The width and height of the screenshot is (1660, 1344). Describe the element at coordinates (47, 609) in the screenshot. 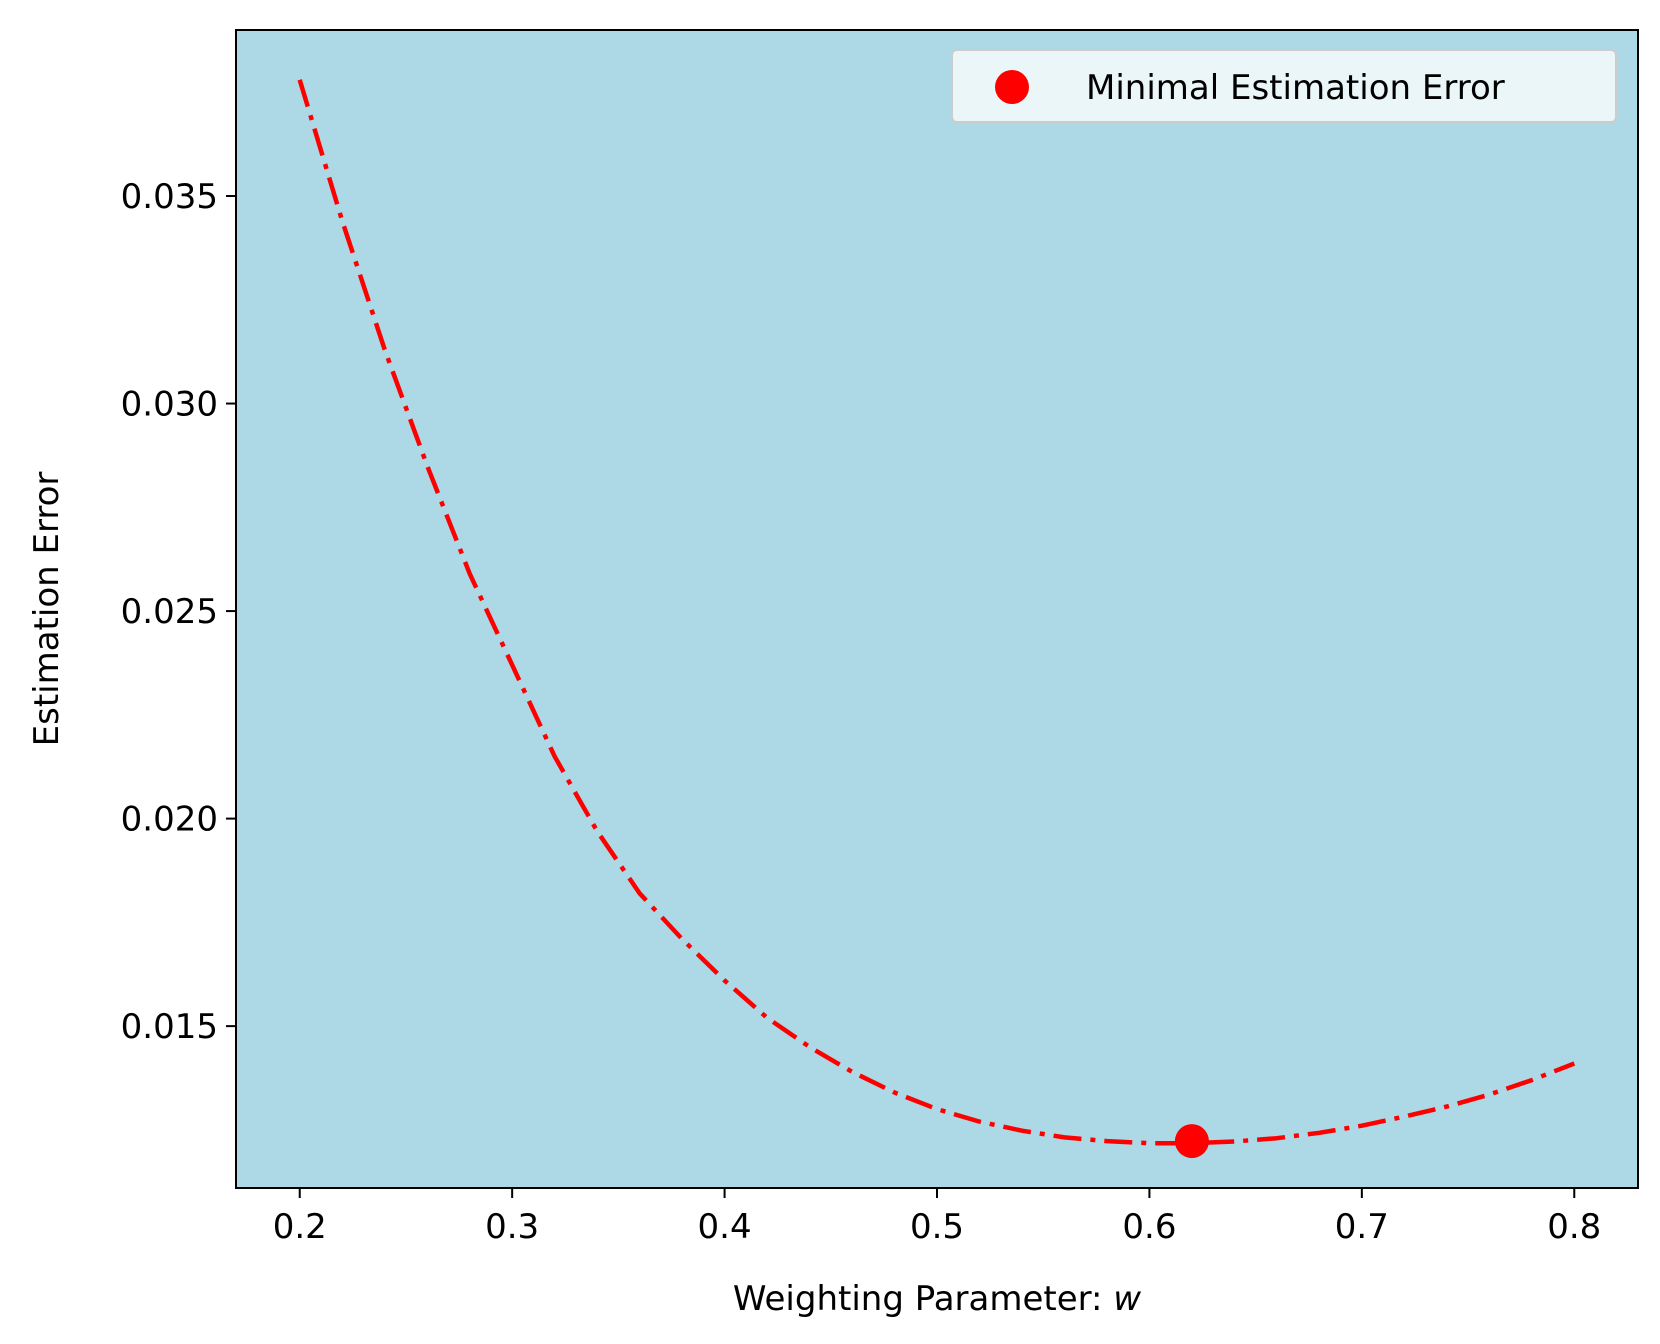

I see `y-axis-label: Estimation Error` at that location.